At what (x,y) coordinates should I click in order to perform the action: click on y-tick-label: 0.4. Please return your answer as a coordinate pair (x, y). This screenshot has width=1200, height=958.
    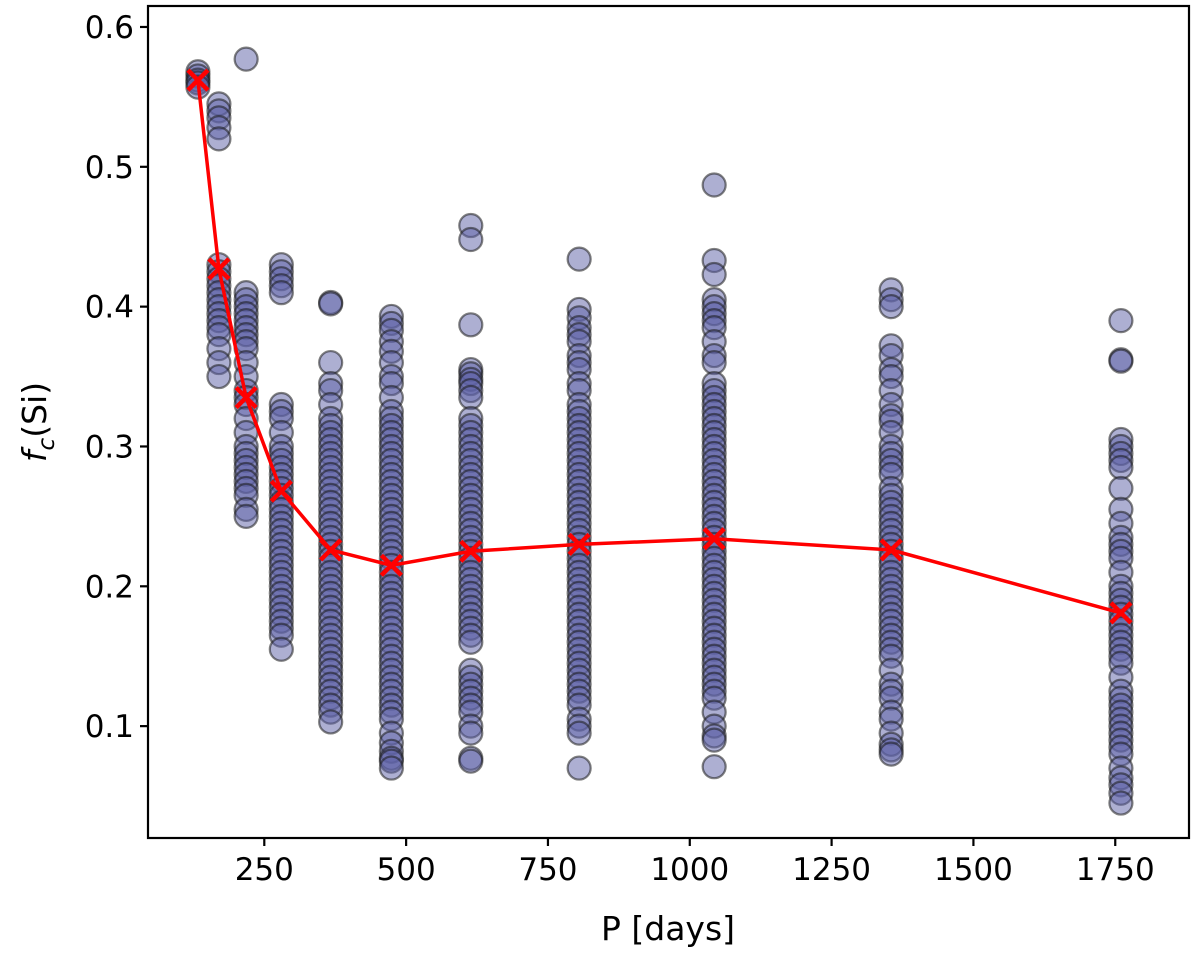
    Looking at the image, I should click on (109, 308).